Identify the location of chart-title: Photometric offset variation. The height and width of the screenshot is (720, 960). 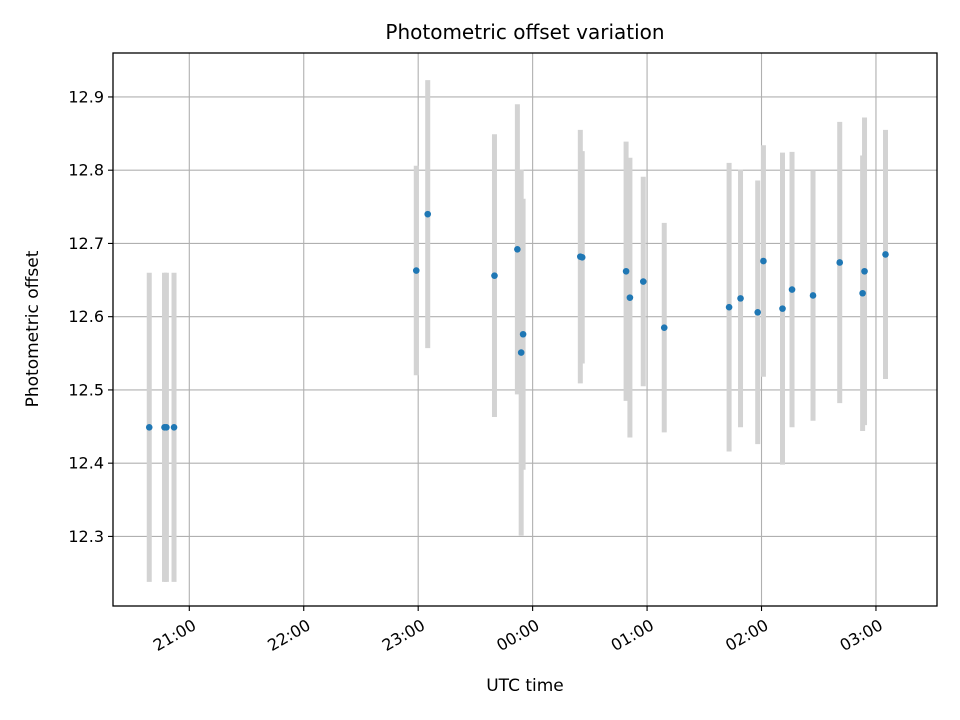
(524, 32).